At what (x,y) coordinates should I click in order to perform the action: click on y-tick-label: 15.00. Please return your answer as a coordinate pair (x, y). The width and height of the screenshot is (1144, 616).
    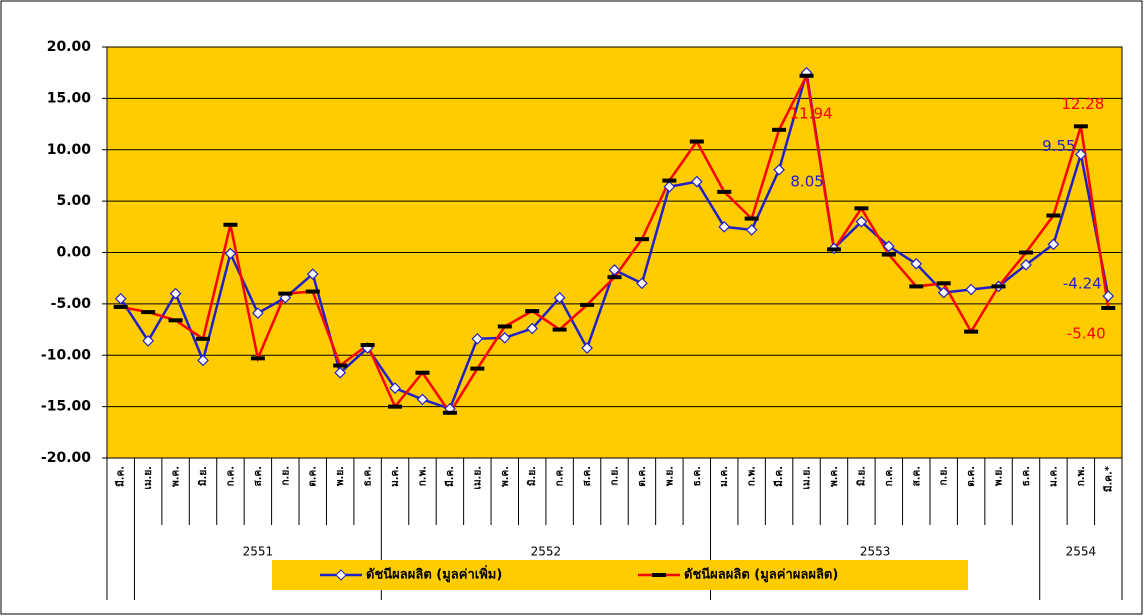
    Looking at the image, I should click on (69, 98).